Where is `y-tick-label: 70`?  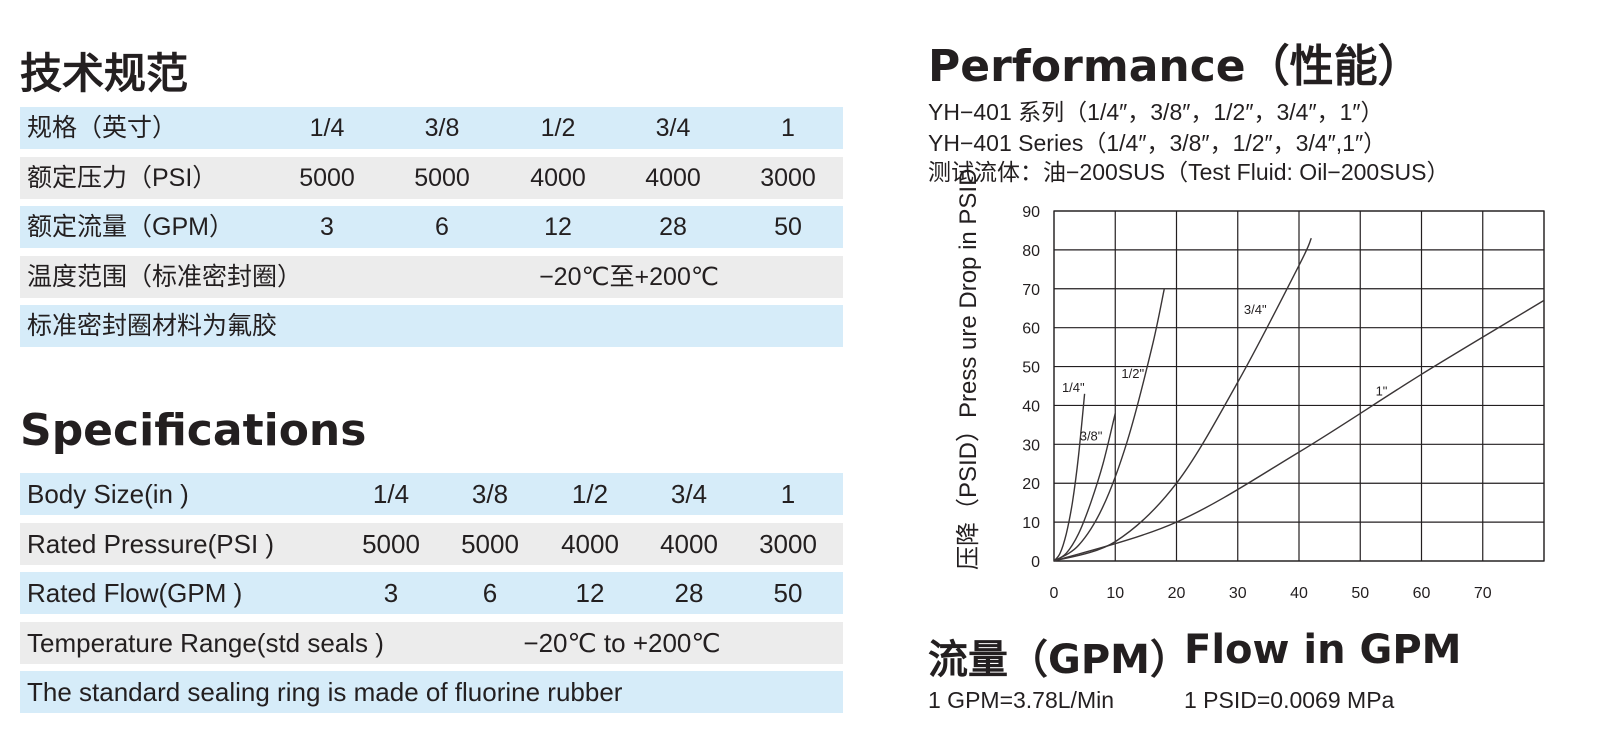 y-tick-label: 70 is located at coordinates (1031, 290).